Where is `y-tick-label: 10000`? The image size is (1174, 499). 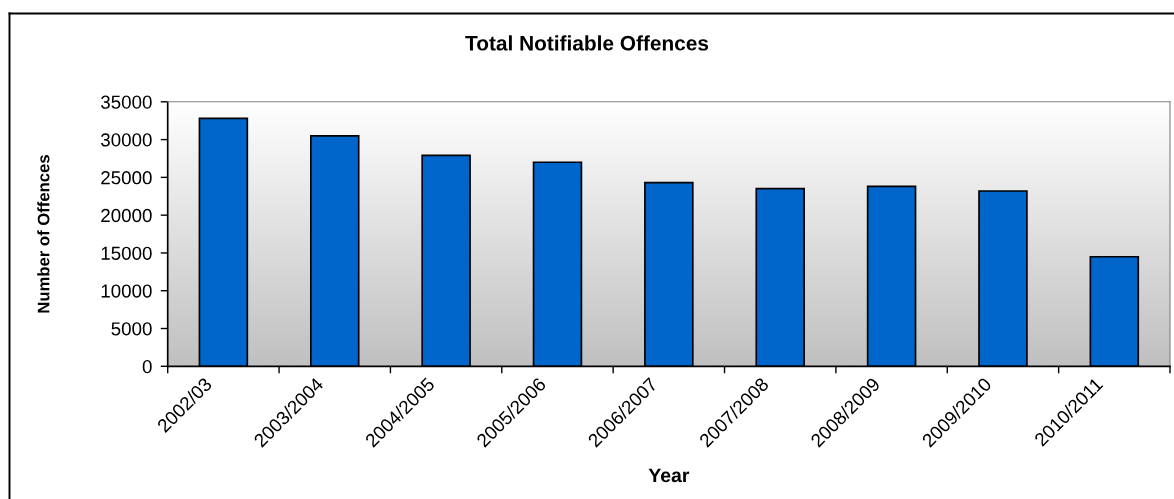 y-tick-label: 10000 is located at coordinates (126, 291).